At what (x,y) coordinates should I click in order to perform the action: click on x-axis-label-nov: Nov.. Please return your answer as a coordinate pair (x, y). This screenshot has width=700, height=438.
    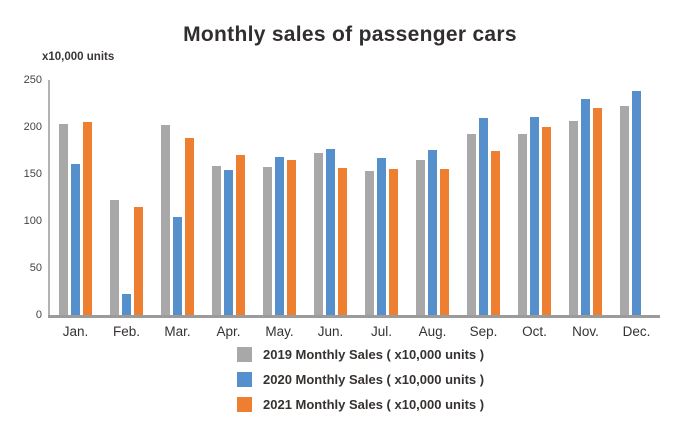
    Looking at the image, I should click on (585, 331).